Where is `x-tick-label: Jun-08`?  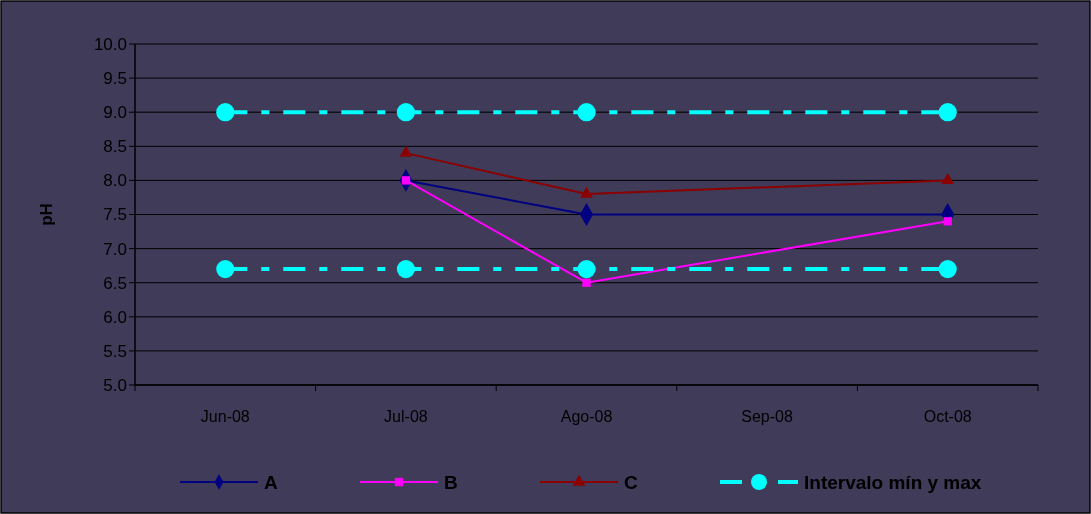 x-tick-label: Jun-08 is located at coordinates (225, 416).